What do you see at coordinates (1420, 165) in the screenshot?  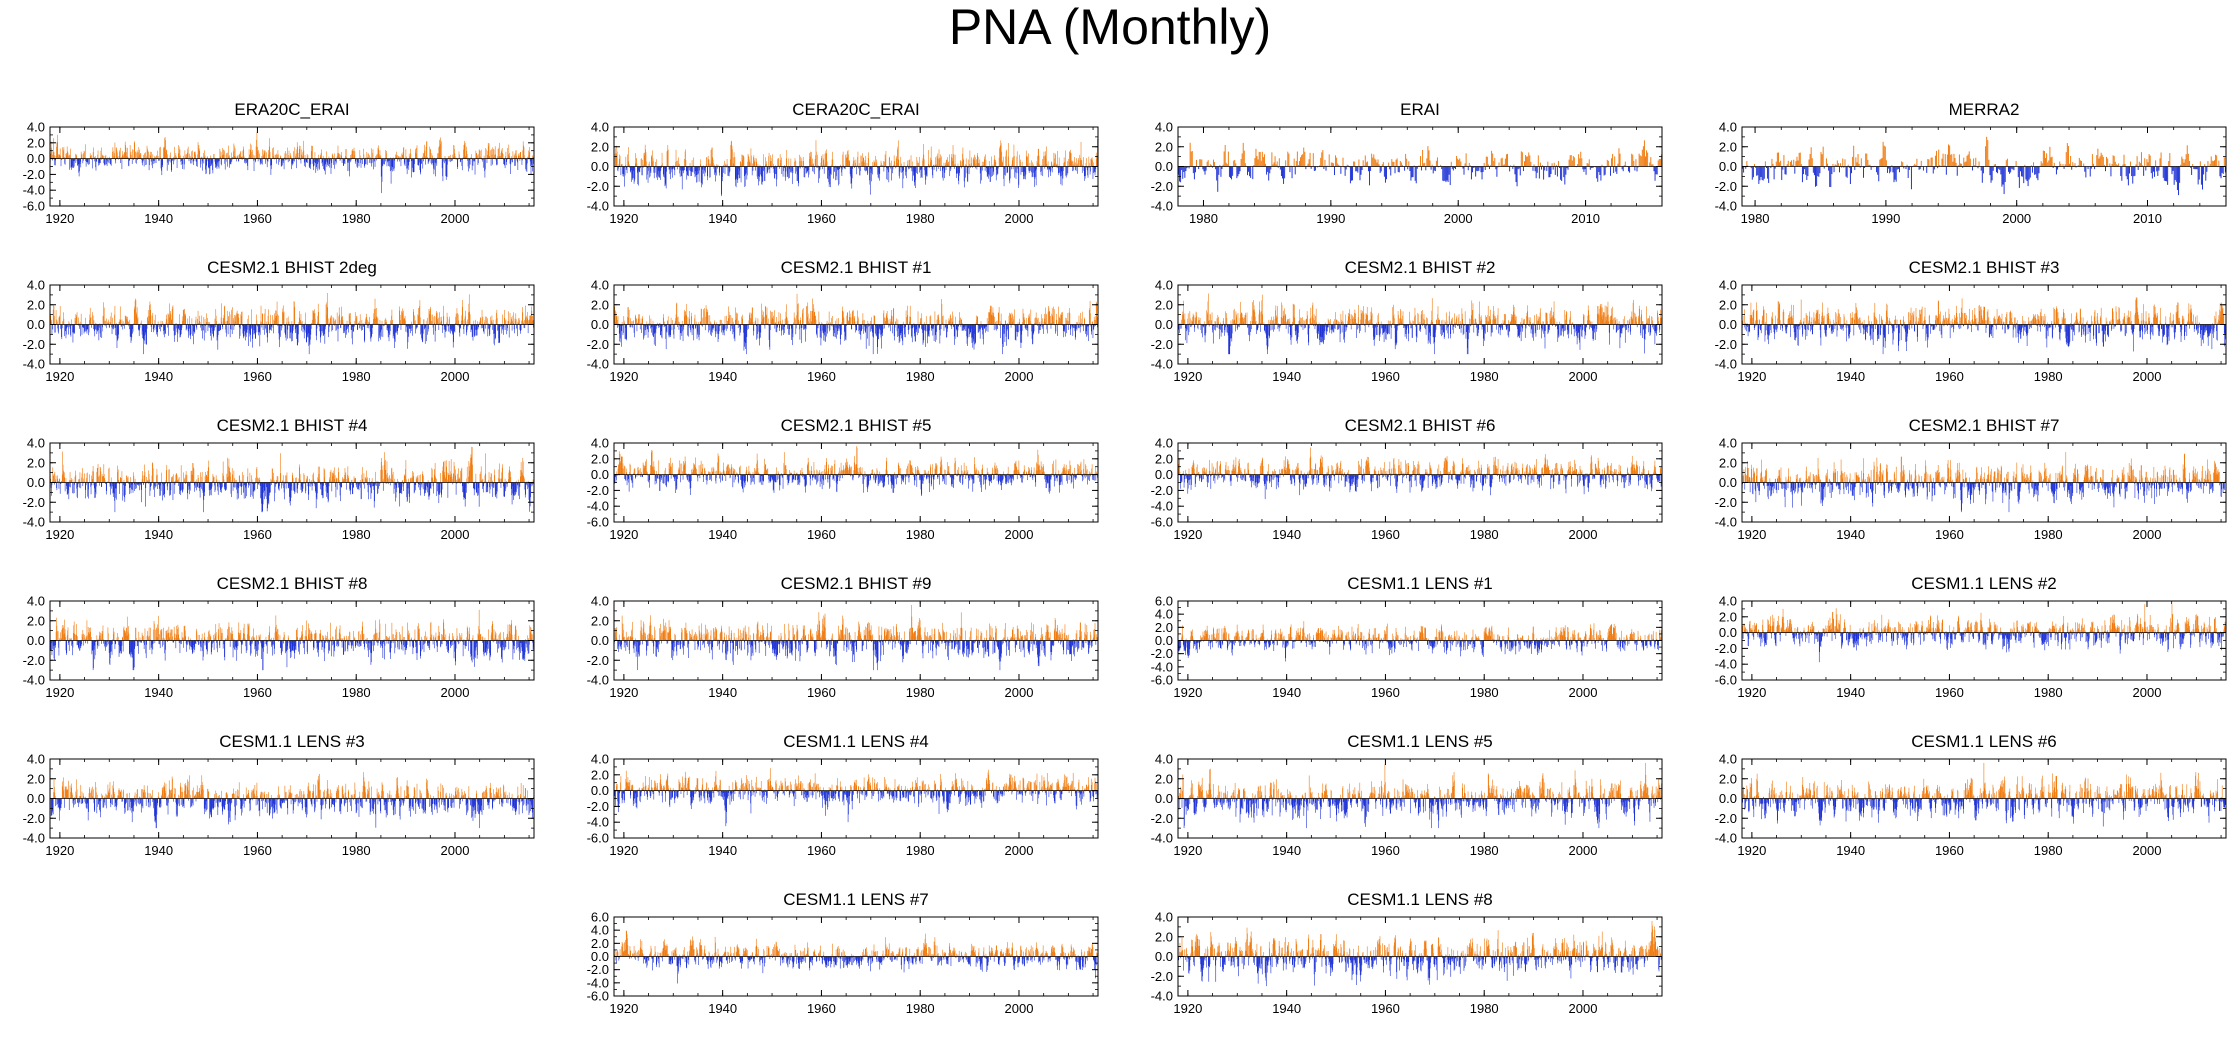 I see `bar-series` at bounding box center [1420, 165].